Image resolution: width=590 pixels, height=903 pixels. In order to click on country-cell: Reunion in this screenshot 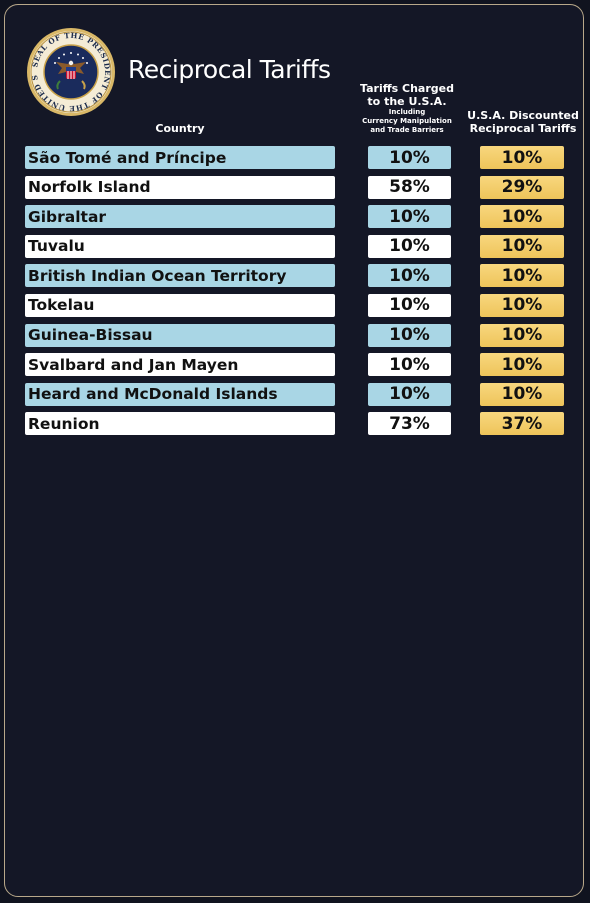, I will do `click(180, 424)`.